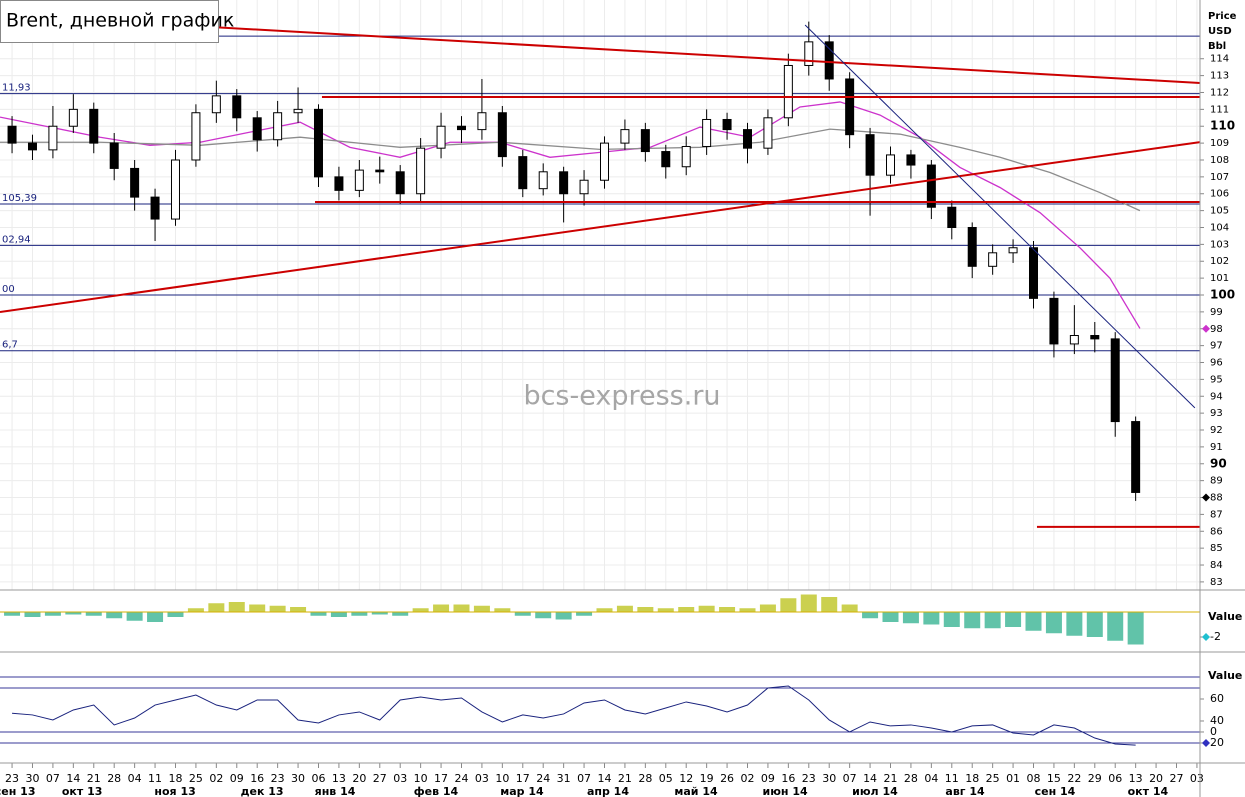 The width and height of the screenshot is (1245, 797). What do you see at coordinates (875, 791) in the screenshot?
I see `month-label: июл 14` at bounding box center [875, 791].